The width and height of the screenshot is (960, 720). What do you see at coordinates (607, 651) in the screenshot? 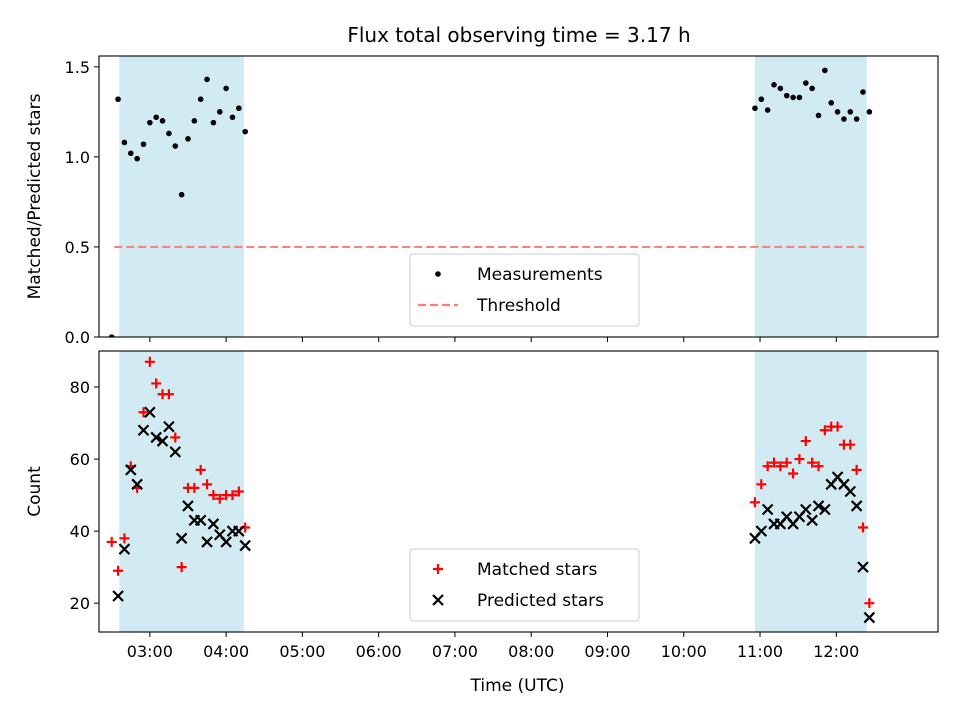
I see `x-tick-label: 09:00` at bounding box center [607, 651].